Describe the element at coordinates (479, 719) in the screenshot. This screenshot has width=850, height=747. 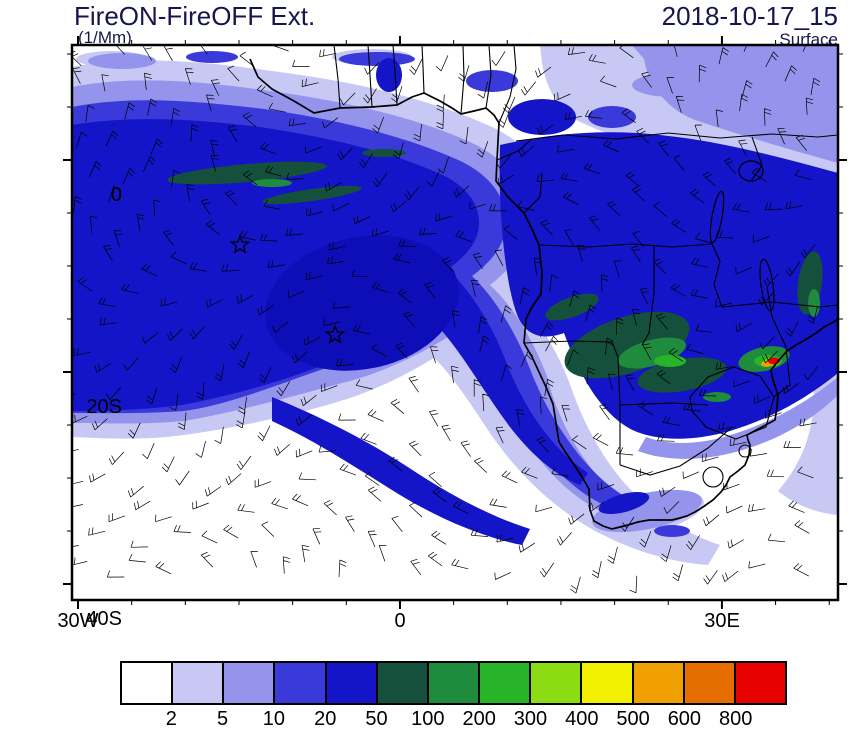
I see `colorbar-tick-label: 200` at that location.